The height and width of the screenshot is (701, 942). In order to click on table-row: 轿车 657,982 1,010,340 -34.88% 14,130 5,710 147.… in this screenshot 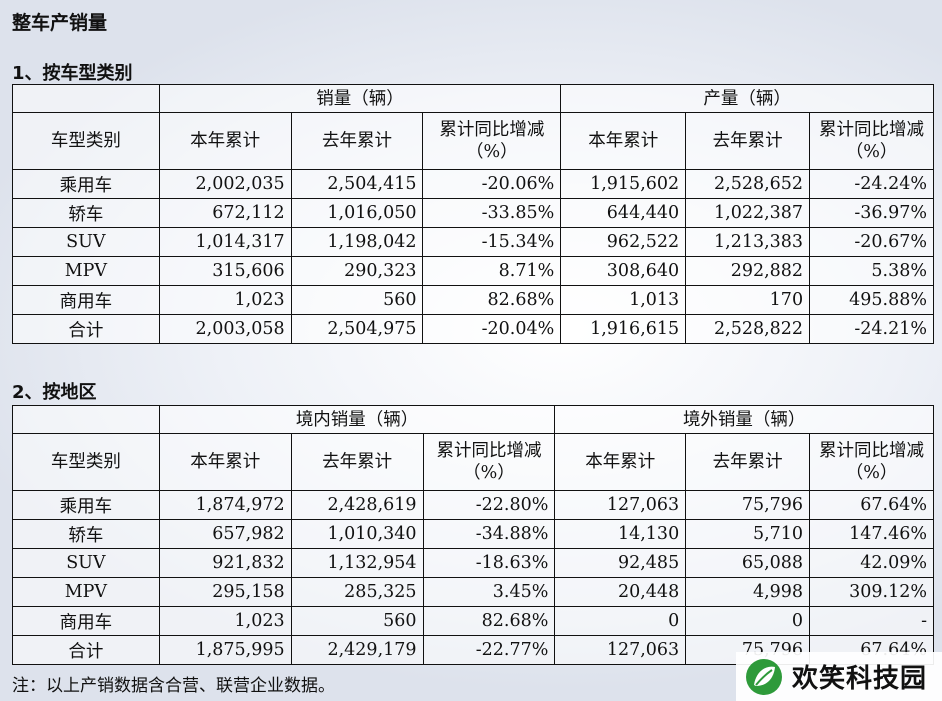, I will do `click(473, 534)`.